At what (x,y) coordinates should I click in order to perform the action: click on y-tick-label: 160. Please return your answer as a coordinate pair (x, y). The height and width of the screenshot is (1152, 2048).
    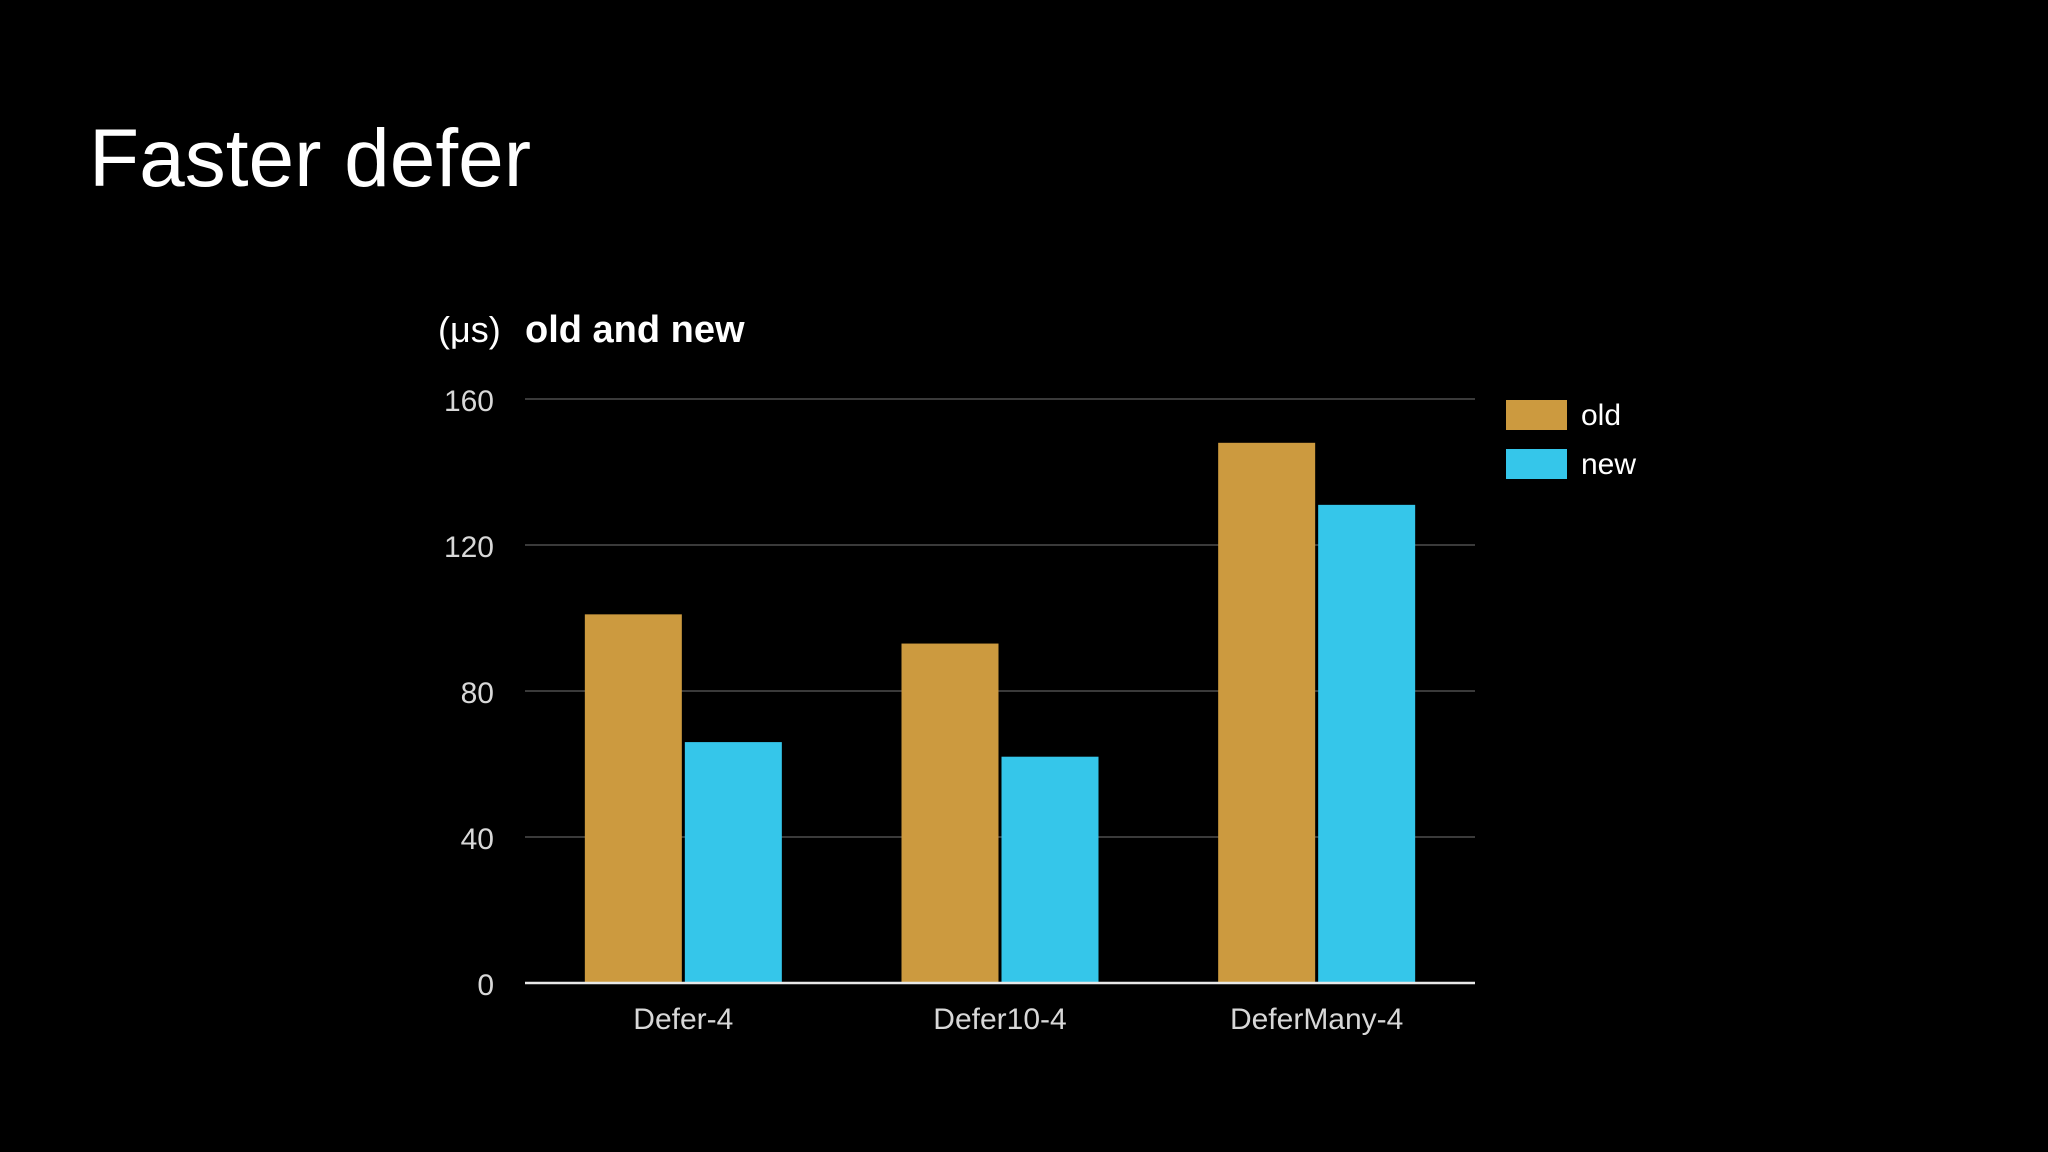
    Looking at the image, I should click on (469, 401).